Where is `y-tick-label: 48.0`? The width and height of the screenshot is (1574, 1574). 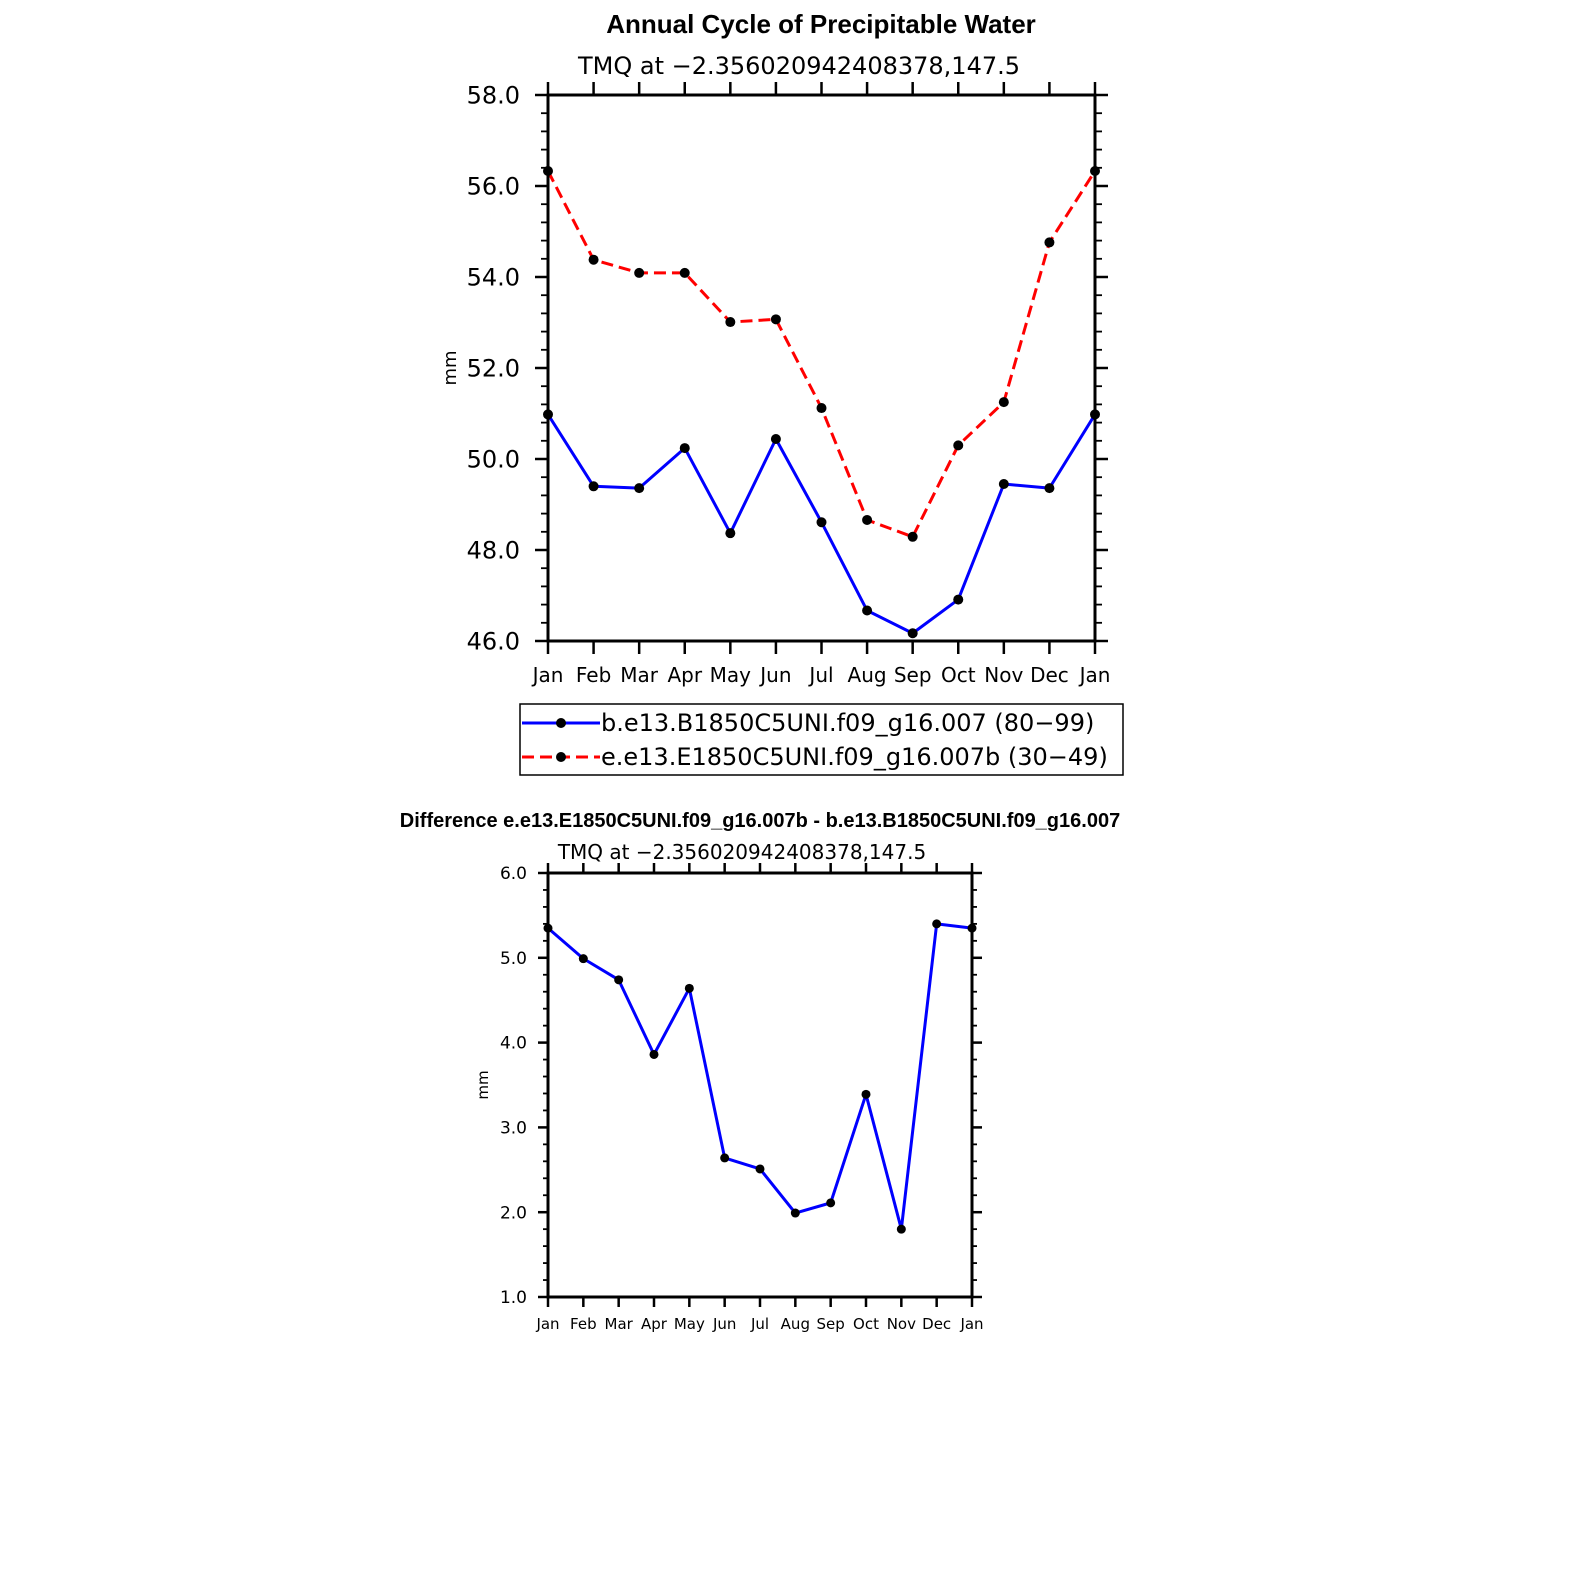
y-tick-label: 48.0 is located at coordinates (493, 551).